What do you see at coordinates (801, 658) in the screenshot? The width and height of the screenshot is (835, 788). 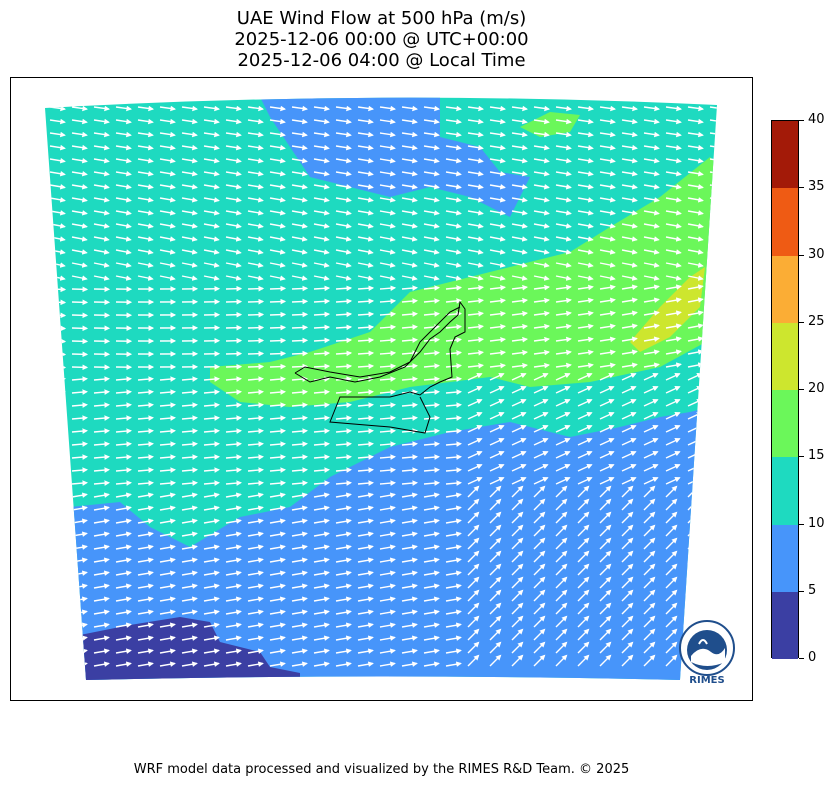 I see `colorbar-tick` at bounding box center [801, 658].